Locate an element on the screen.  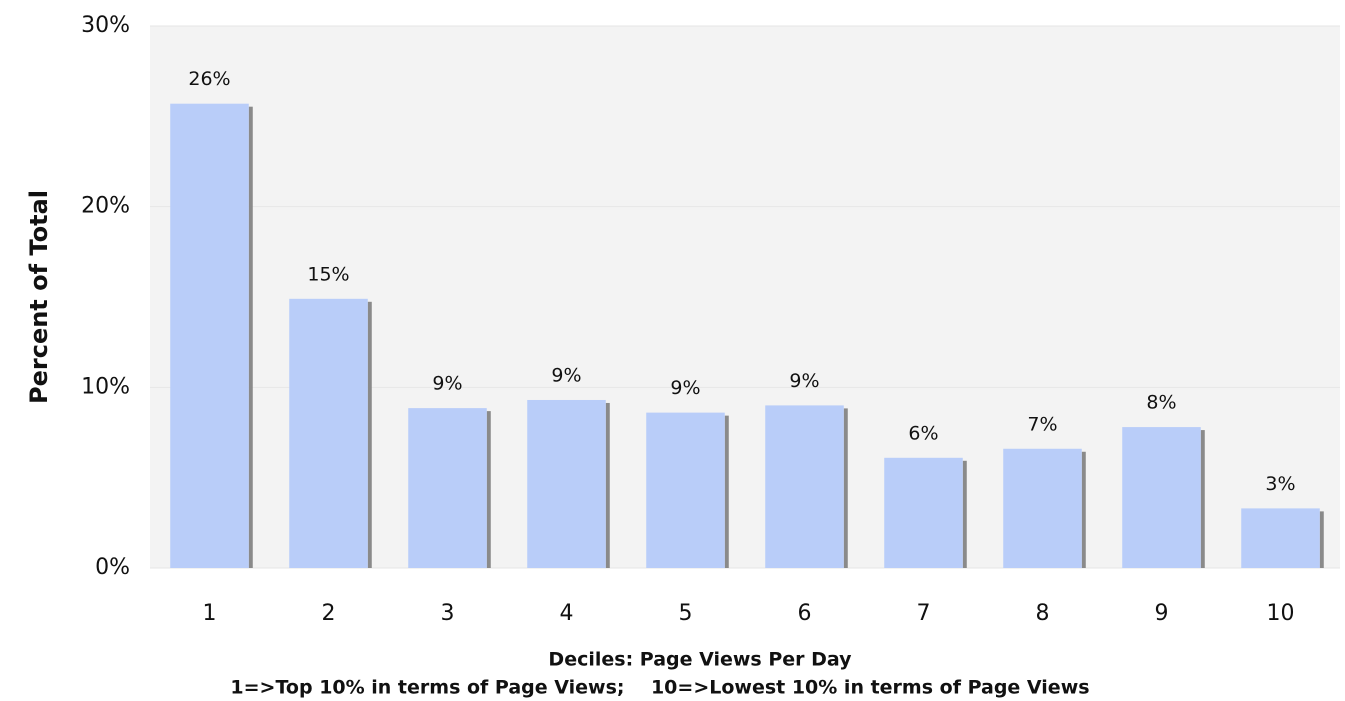
x-tick-label: 6 is located at coordinates (805, 613).